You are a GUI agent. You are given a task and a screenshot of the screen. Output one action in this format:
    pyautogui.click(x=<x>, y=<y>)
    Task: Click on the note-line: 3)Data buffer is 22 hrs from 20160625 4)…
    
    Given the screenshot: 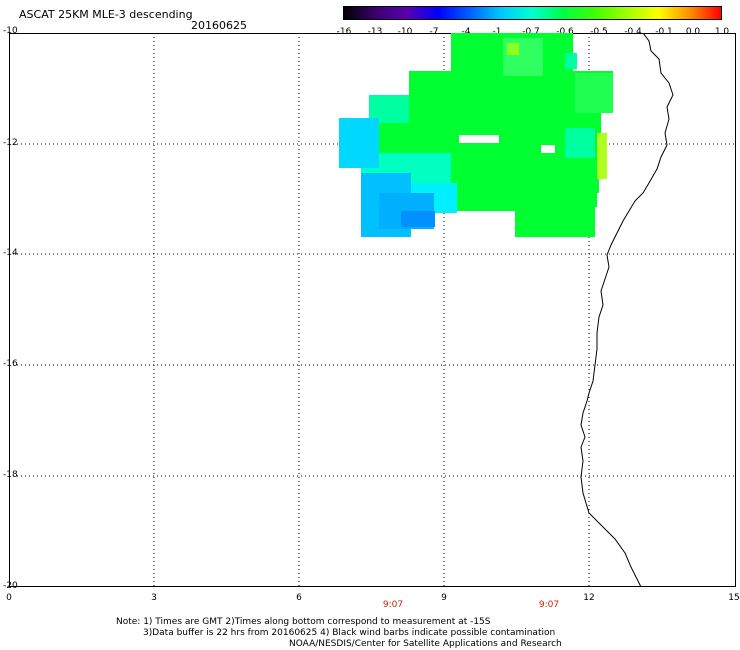 What is the action you would take?
    pyautogui.click(x=349, y=633)
    